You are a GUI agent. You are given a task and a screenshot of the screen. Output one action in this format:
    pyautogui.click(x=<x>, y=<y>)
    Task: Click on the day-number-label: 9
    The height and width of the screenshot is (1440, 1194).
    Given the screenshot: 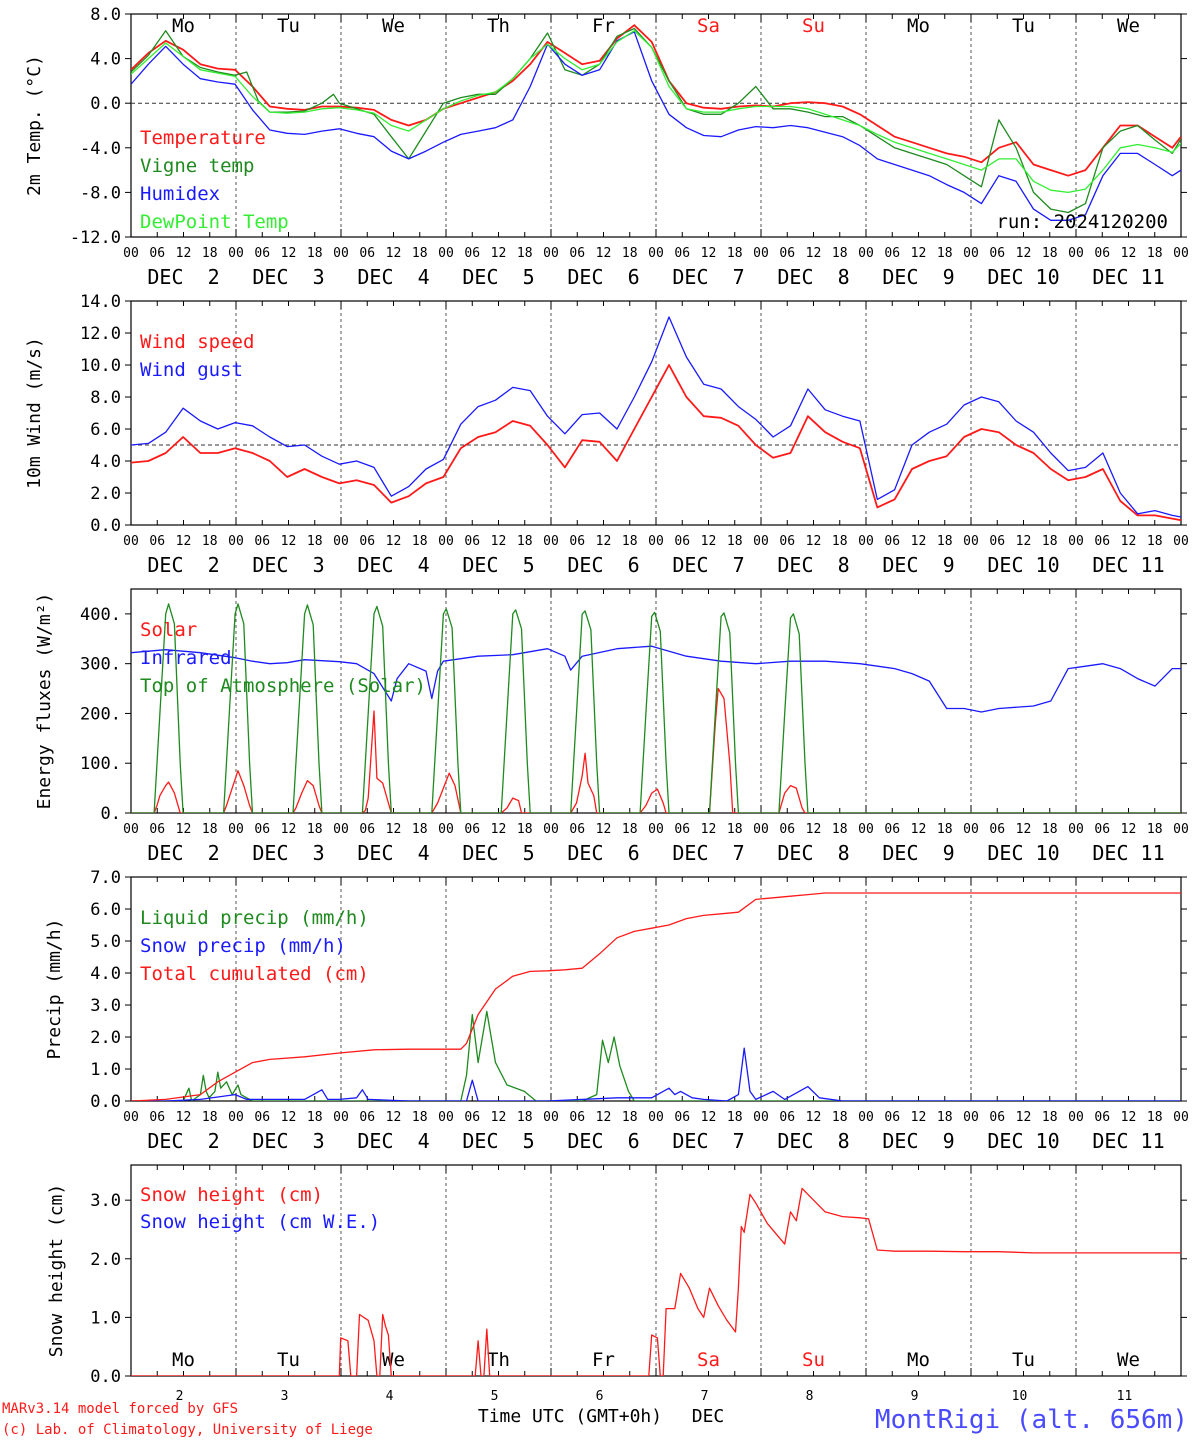 What is the action you would take?
    pyautogui.click(x=915, y=1396)
    